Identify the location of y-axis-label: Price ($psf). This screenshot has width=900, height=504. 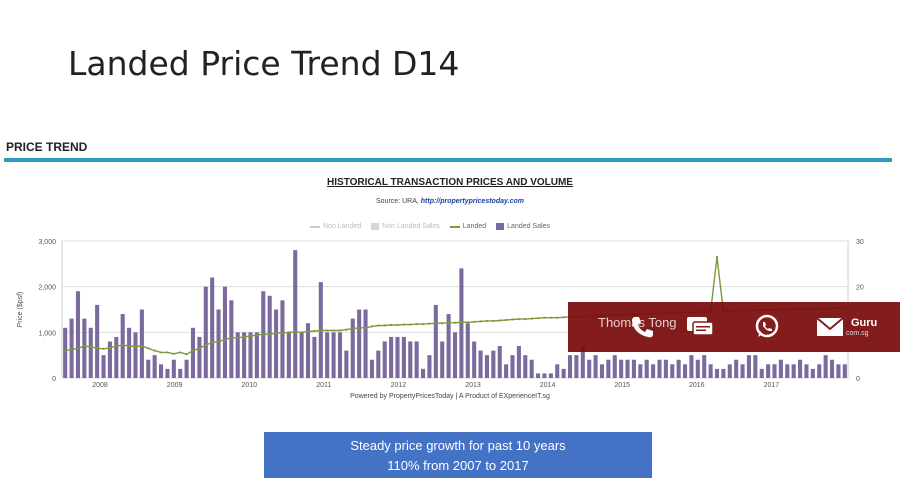
(20, 310).